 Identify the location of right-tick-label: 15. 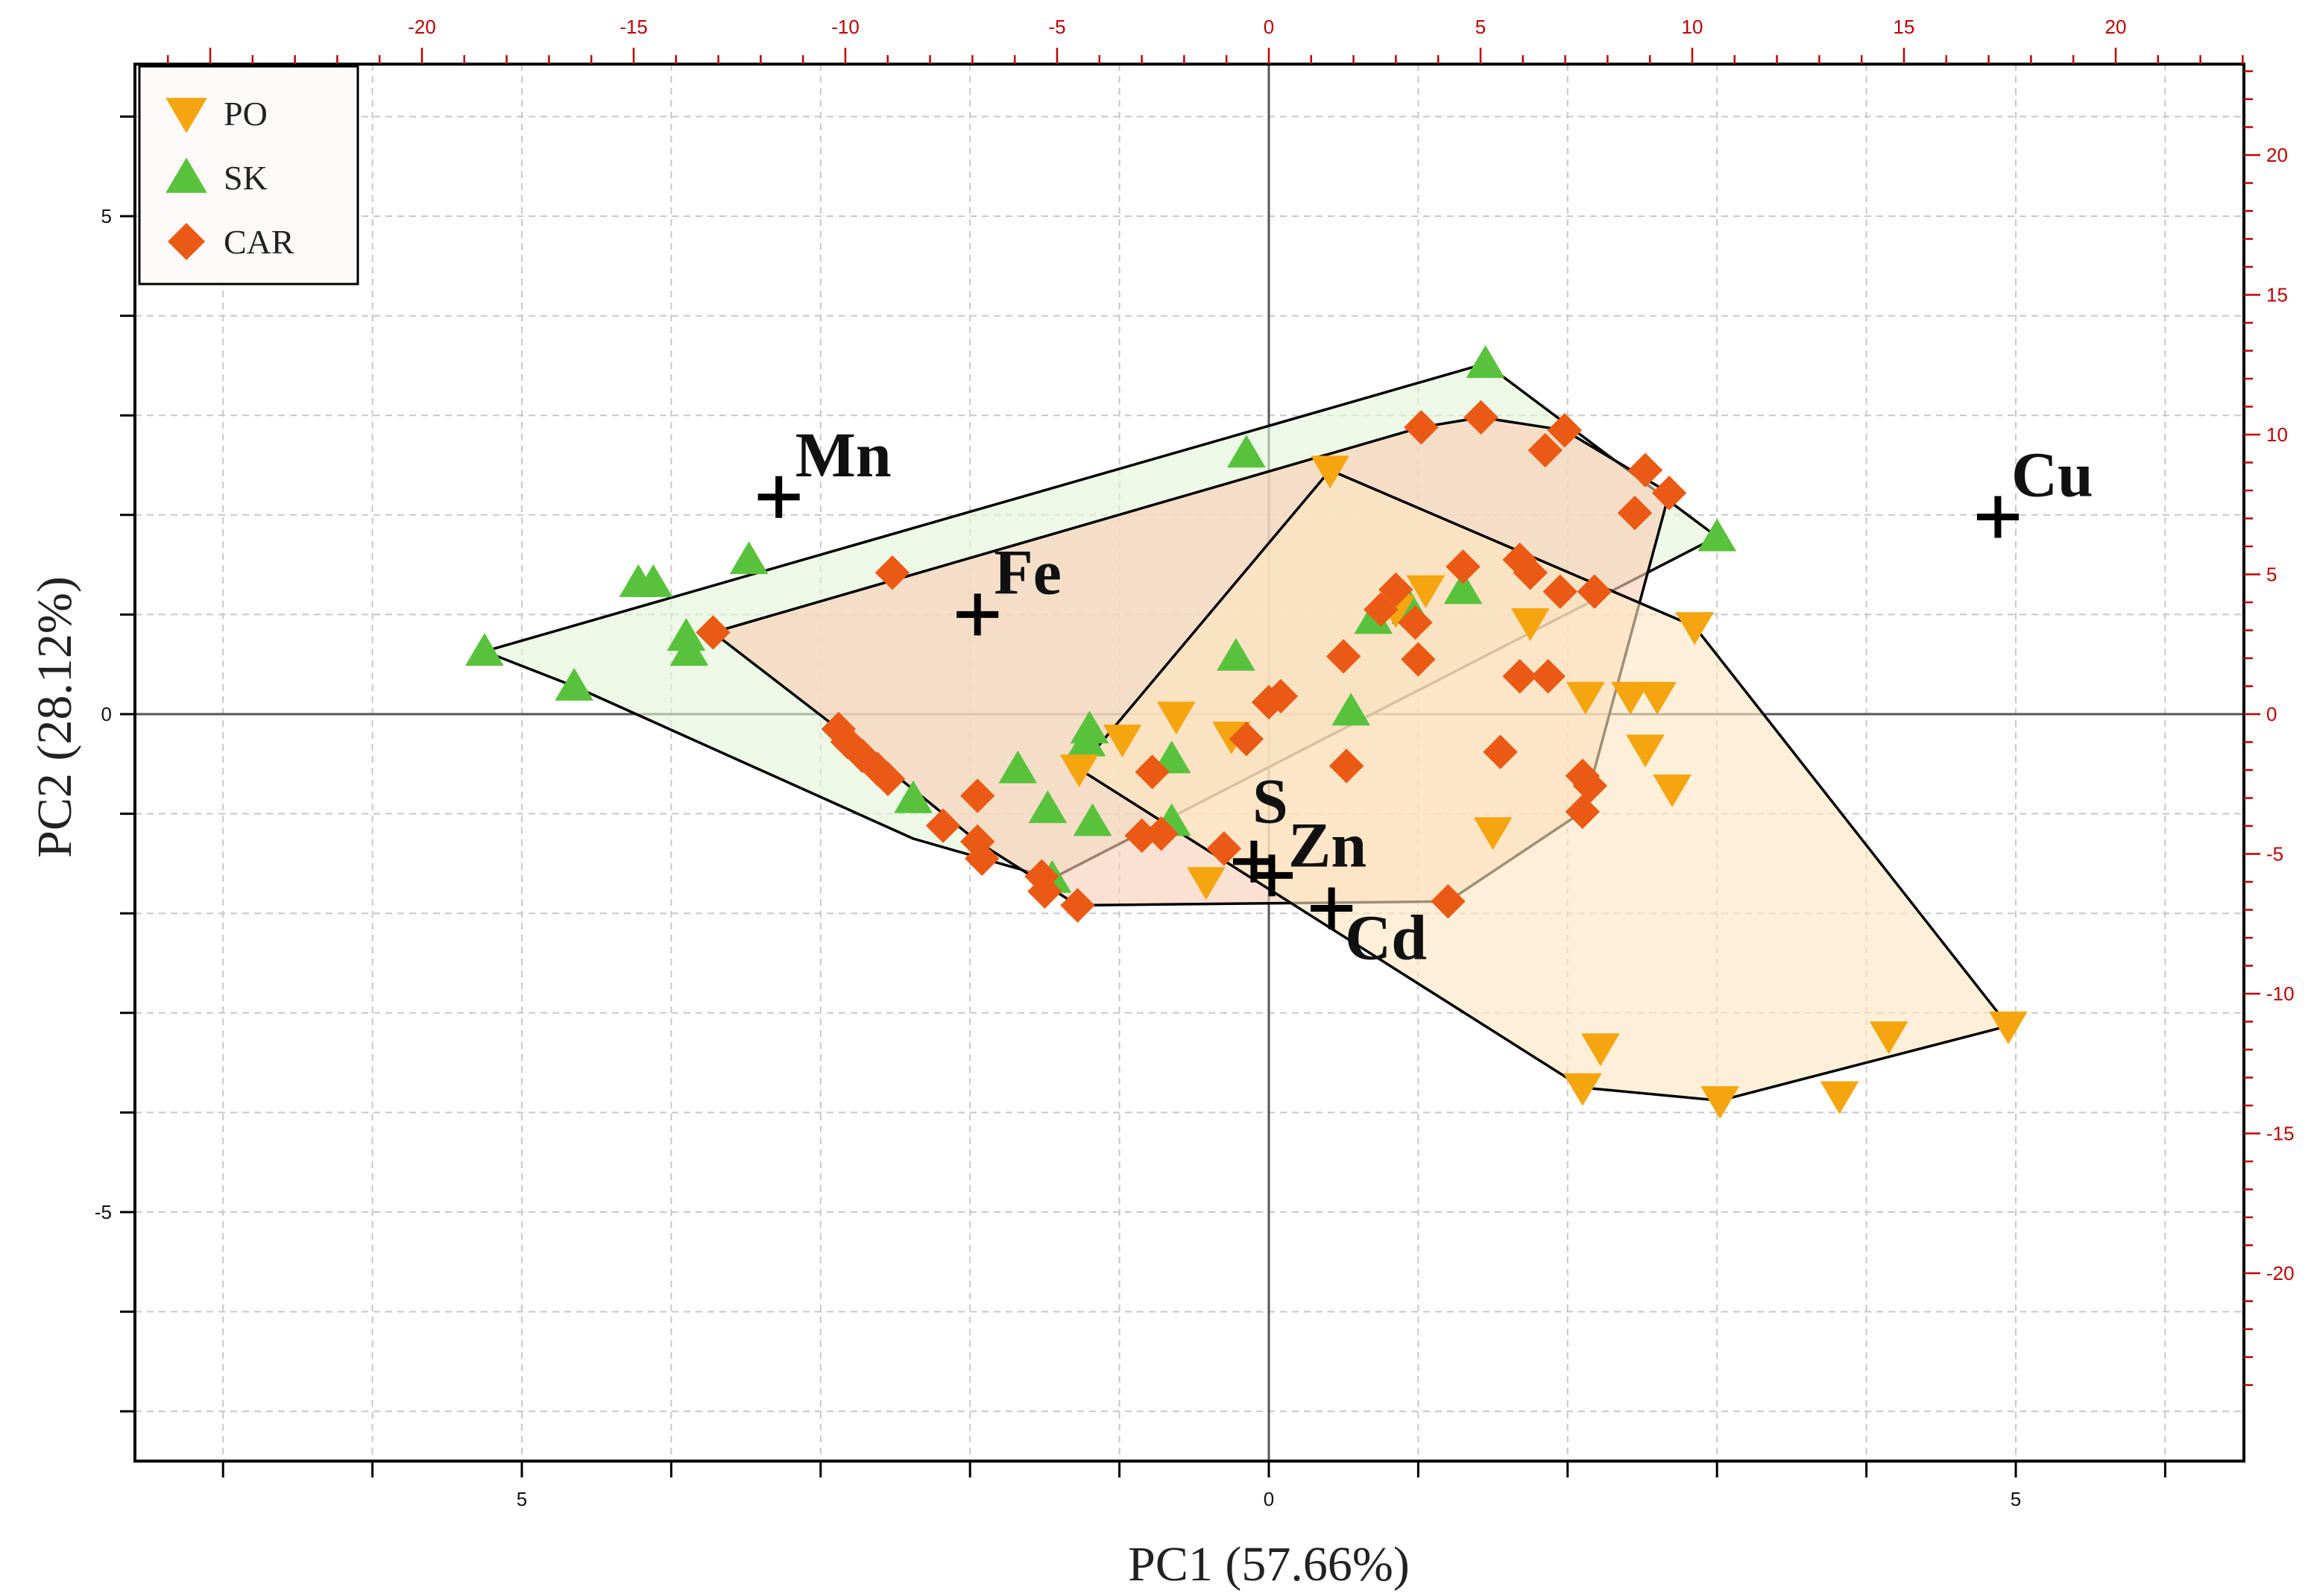
(2277, 295).